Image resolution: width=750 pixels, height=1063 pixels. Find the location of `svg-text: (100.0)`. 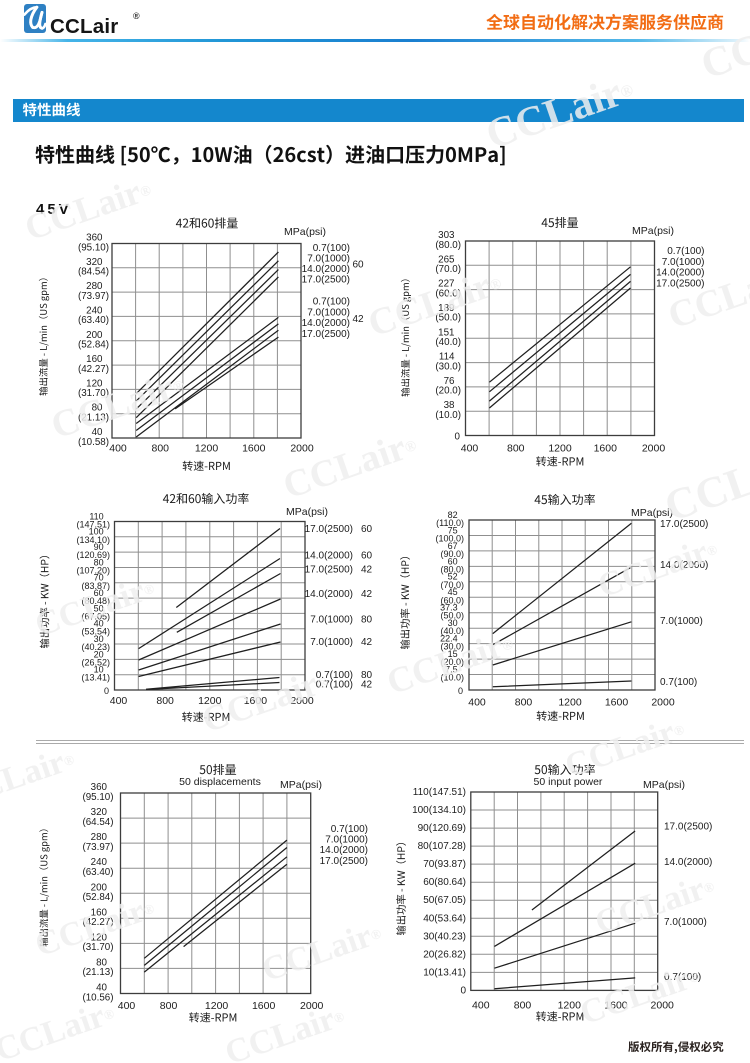

svg-text: (100.0) is located at coordinates (449, 538).